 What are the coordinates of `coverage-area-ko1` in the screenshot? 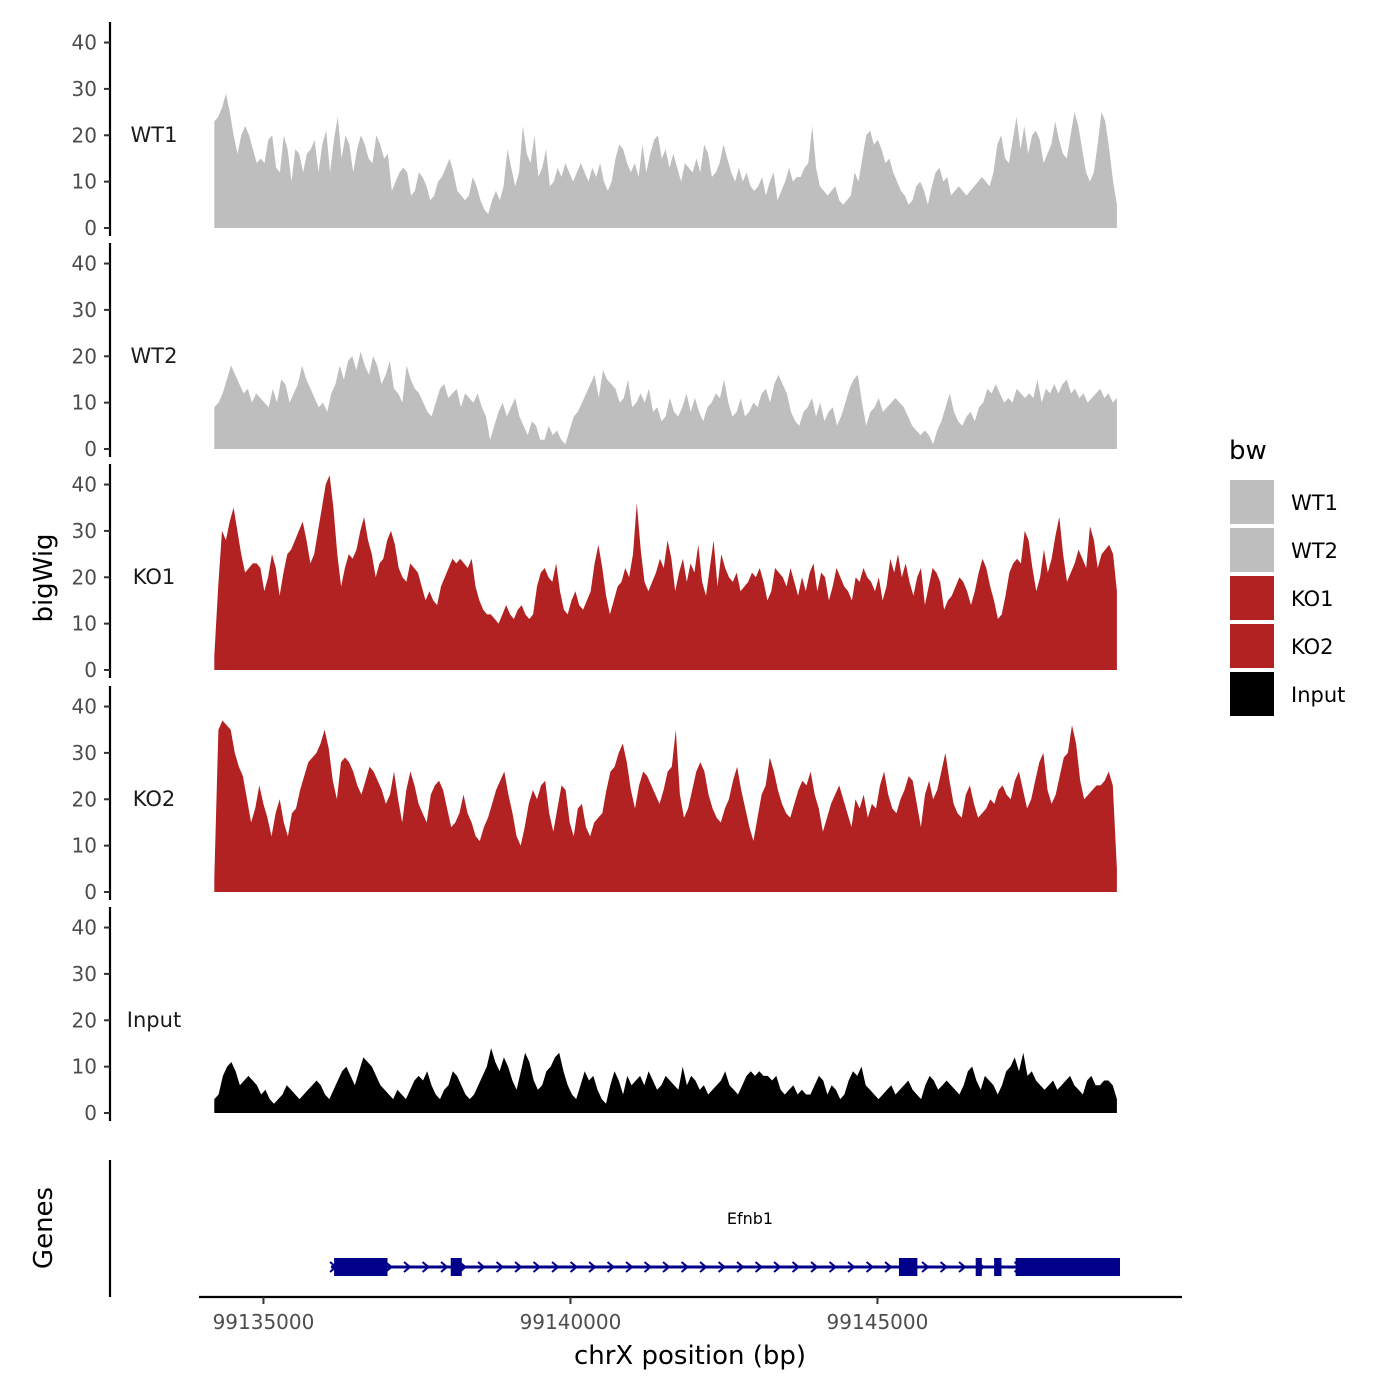 It's located at (665, 572).